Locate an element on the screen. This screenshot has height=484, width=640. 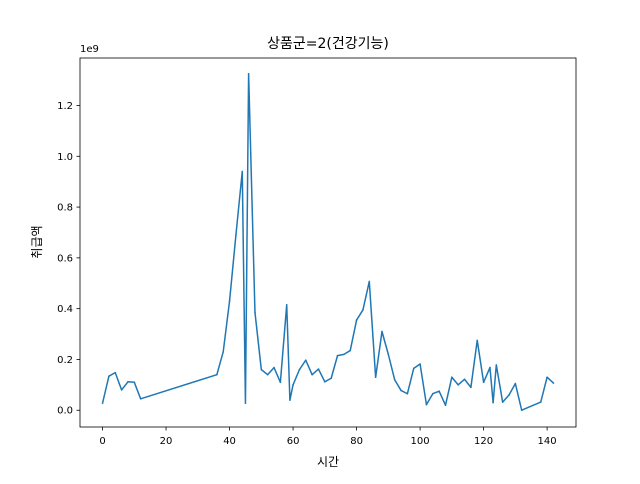
y-tick-label: 0.4 is located at coordinates (65, 309).